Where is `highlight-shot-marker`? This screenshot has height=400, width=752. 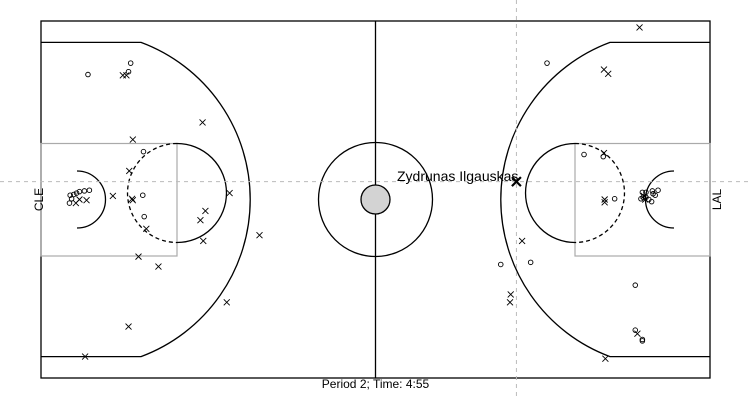 highlight-shot-marker is located at coordinates (516, 181).